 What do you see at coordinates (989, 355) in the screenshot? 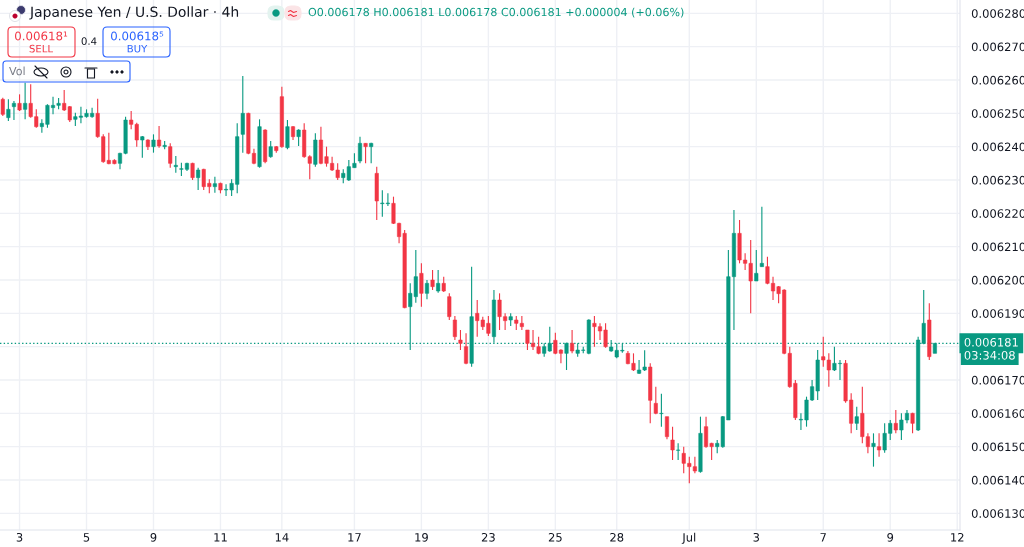
I see `text: 03:34:08` at bounding box center [989, 355].